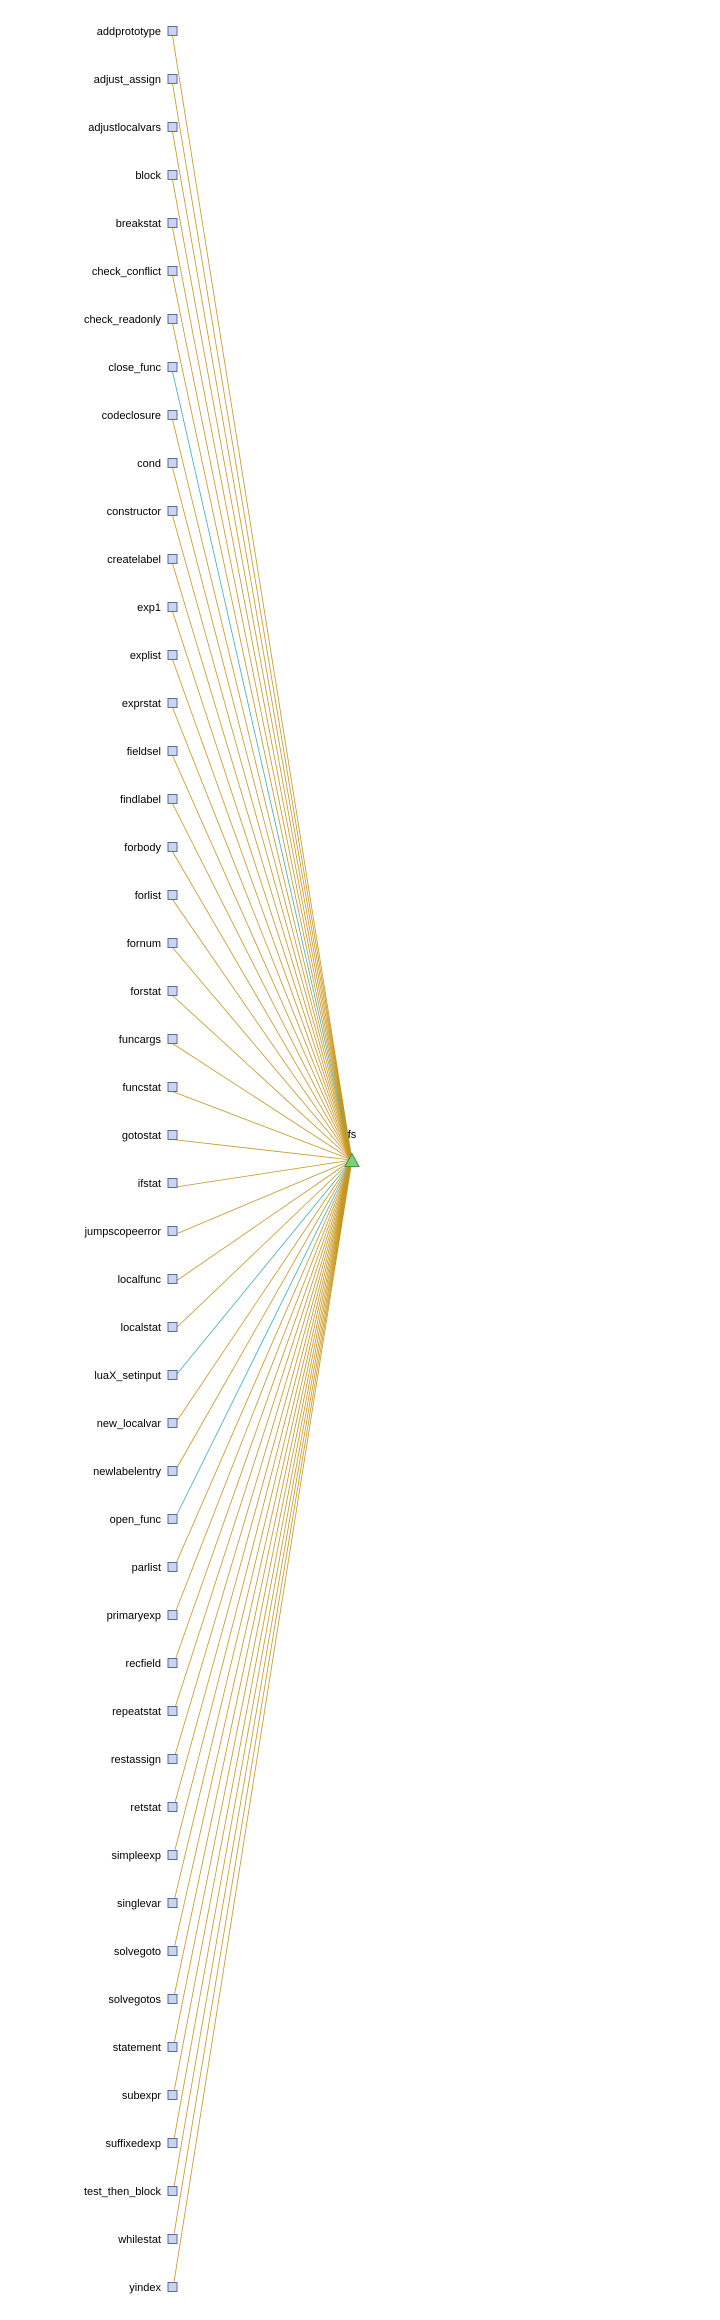 The height and width of the screenshot is (2320, 720). Describe the element at coordinates (149, 800) in the screenshot. I see `source-node: findlabel` at that location.